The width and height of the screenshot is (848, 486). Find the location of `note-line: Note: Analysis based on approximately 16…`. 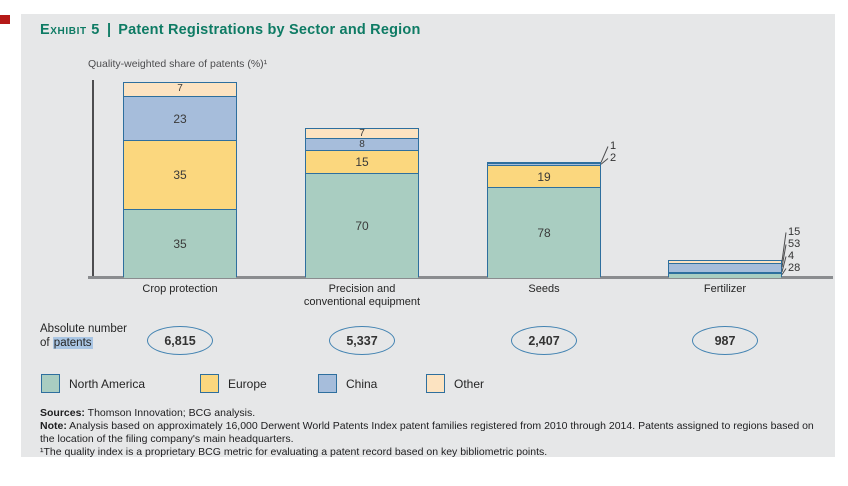

note-line: Note: Analysis based on approximately 16… is located at coordinates (427, 432).